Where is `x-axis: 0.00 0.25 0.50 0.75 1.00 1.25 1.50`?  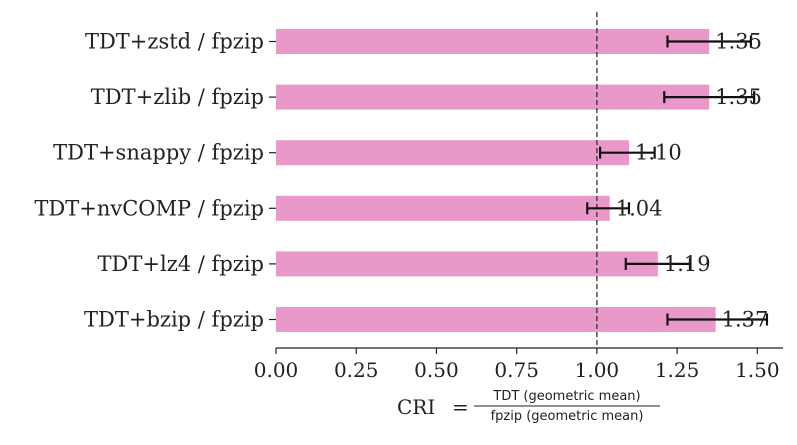
x-axis: 0.00 0.25 0.50 0.75 1.00 1.25 1.50 is located at coordinates (518, 364).